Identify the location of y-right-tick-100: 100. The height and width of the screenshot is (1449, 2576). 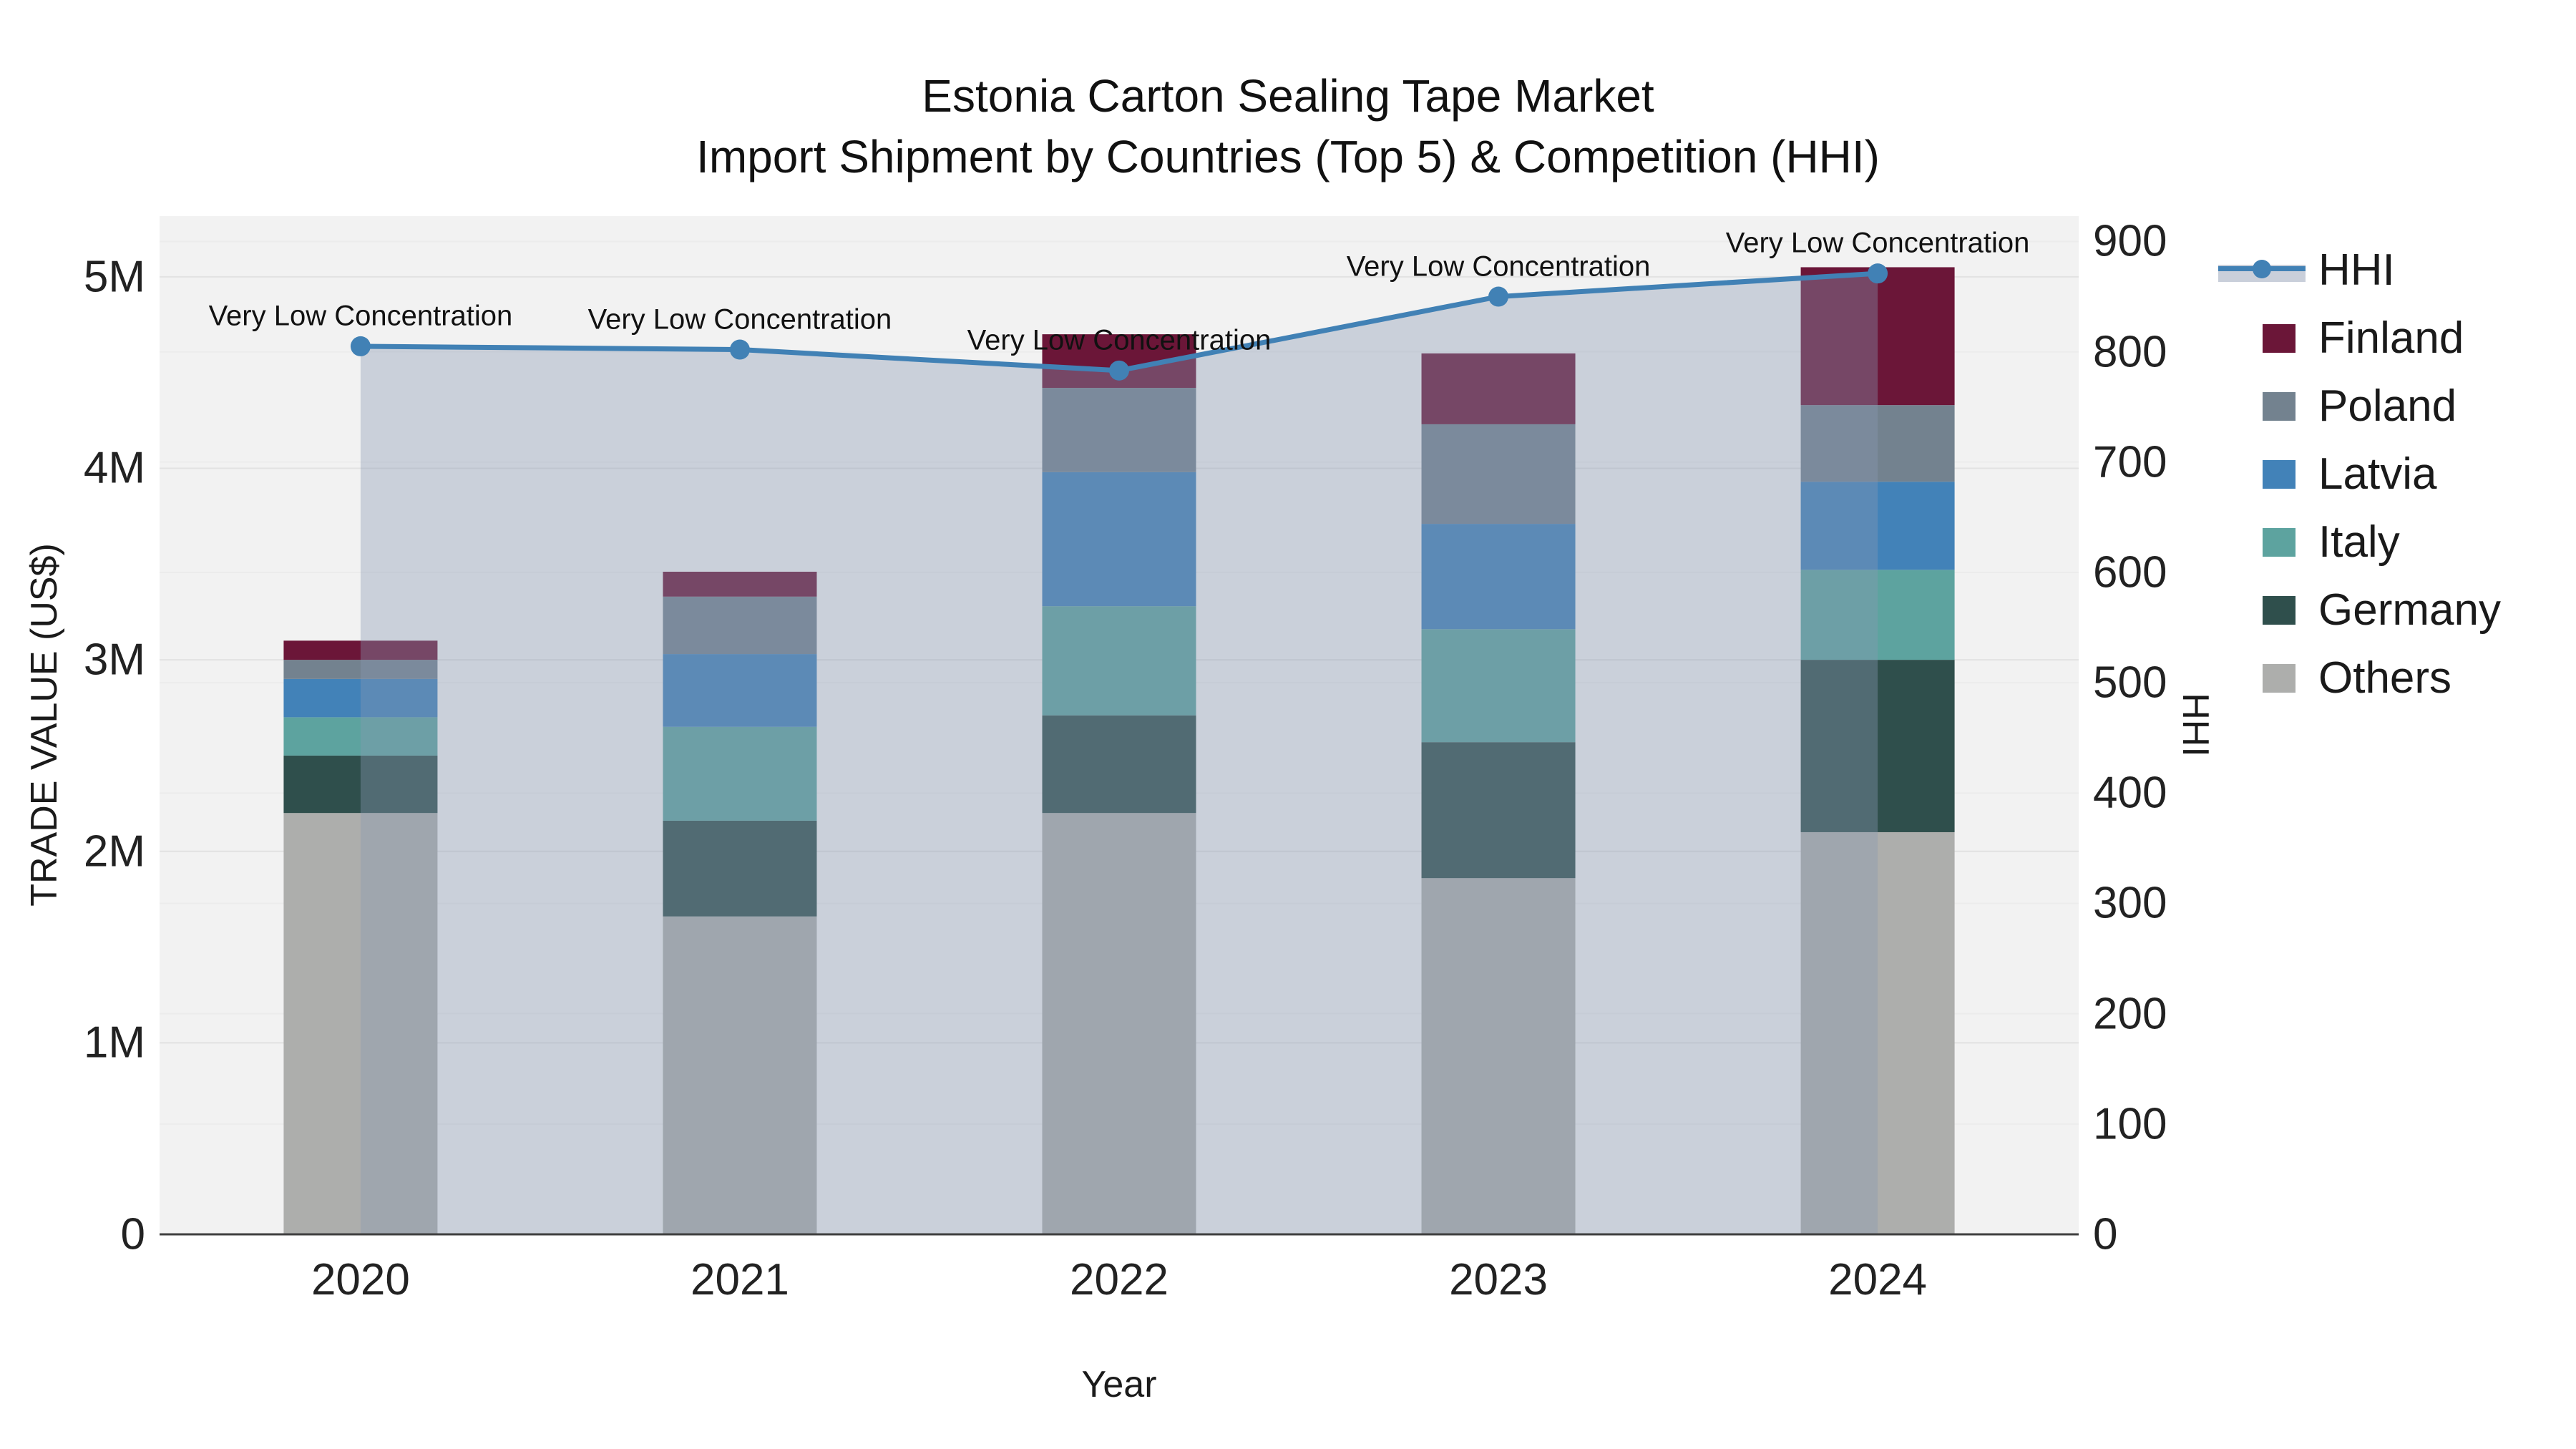
(2130, 1124).